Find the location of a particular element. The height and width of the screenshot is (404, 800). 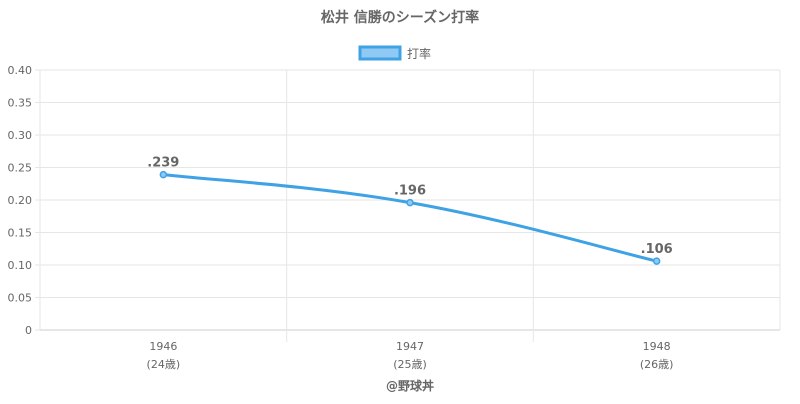

x-axis: 1946 (24歳) 1947 (25歳) 1948 (26歳) is located at coordinates (410, 355).